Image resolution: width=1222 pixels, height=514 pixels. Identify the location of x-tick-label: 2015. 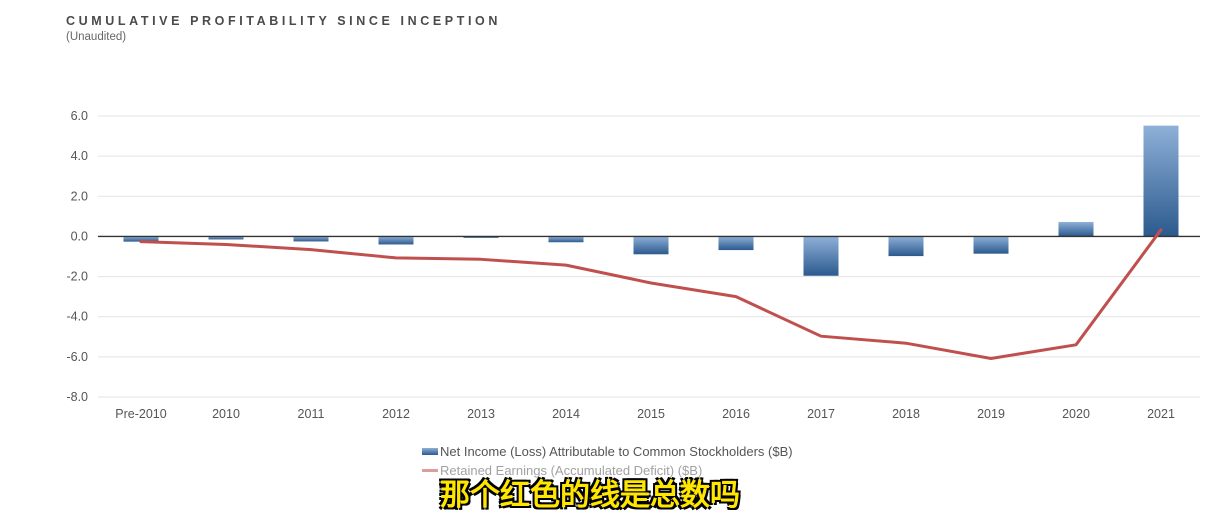
(651, 414).